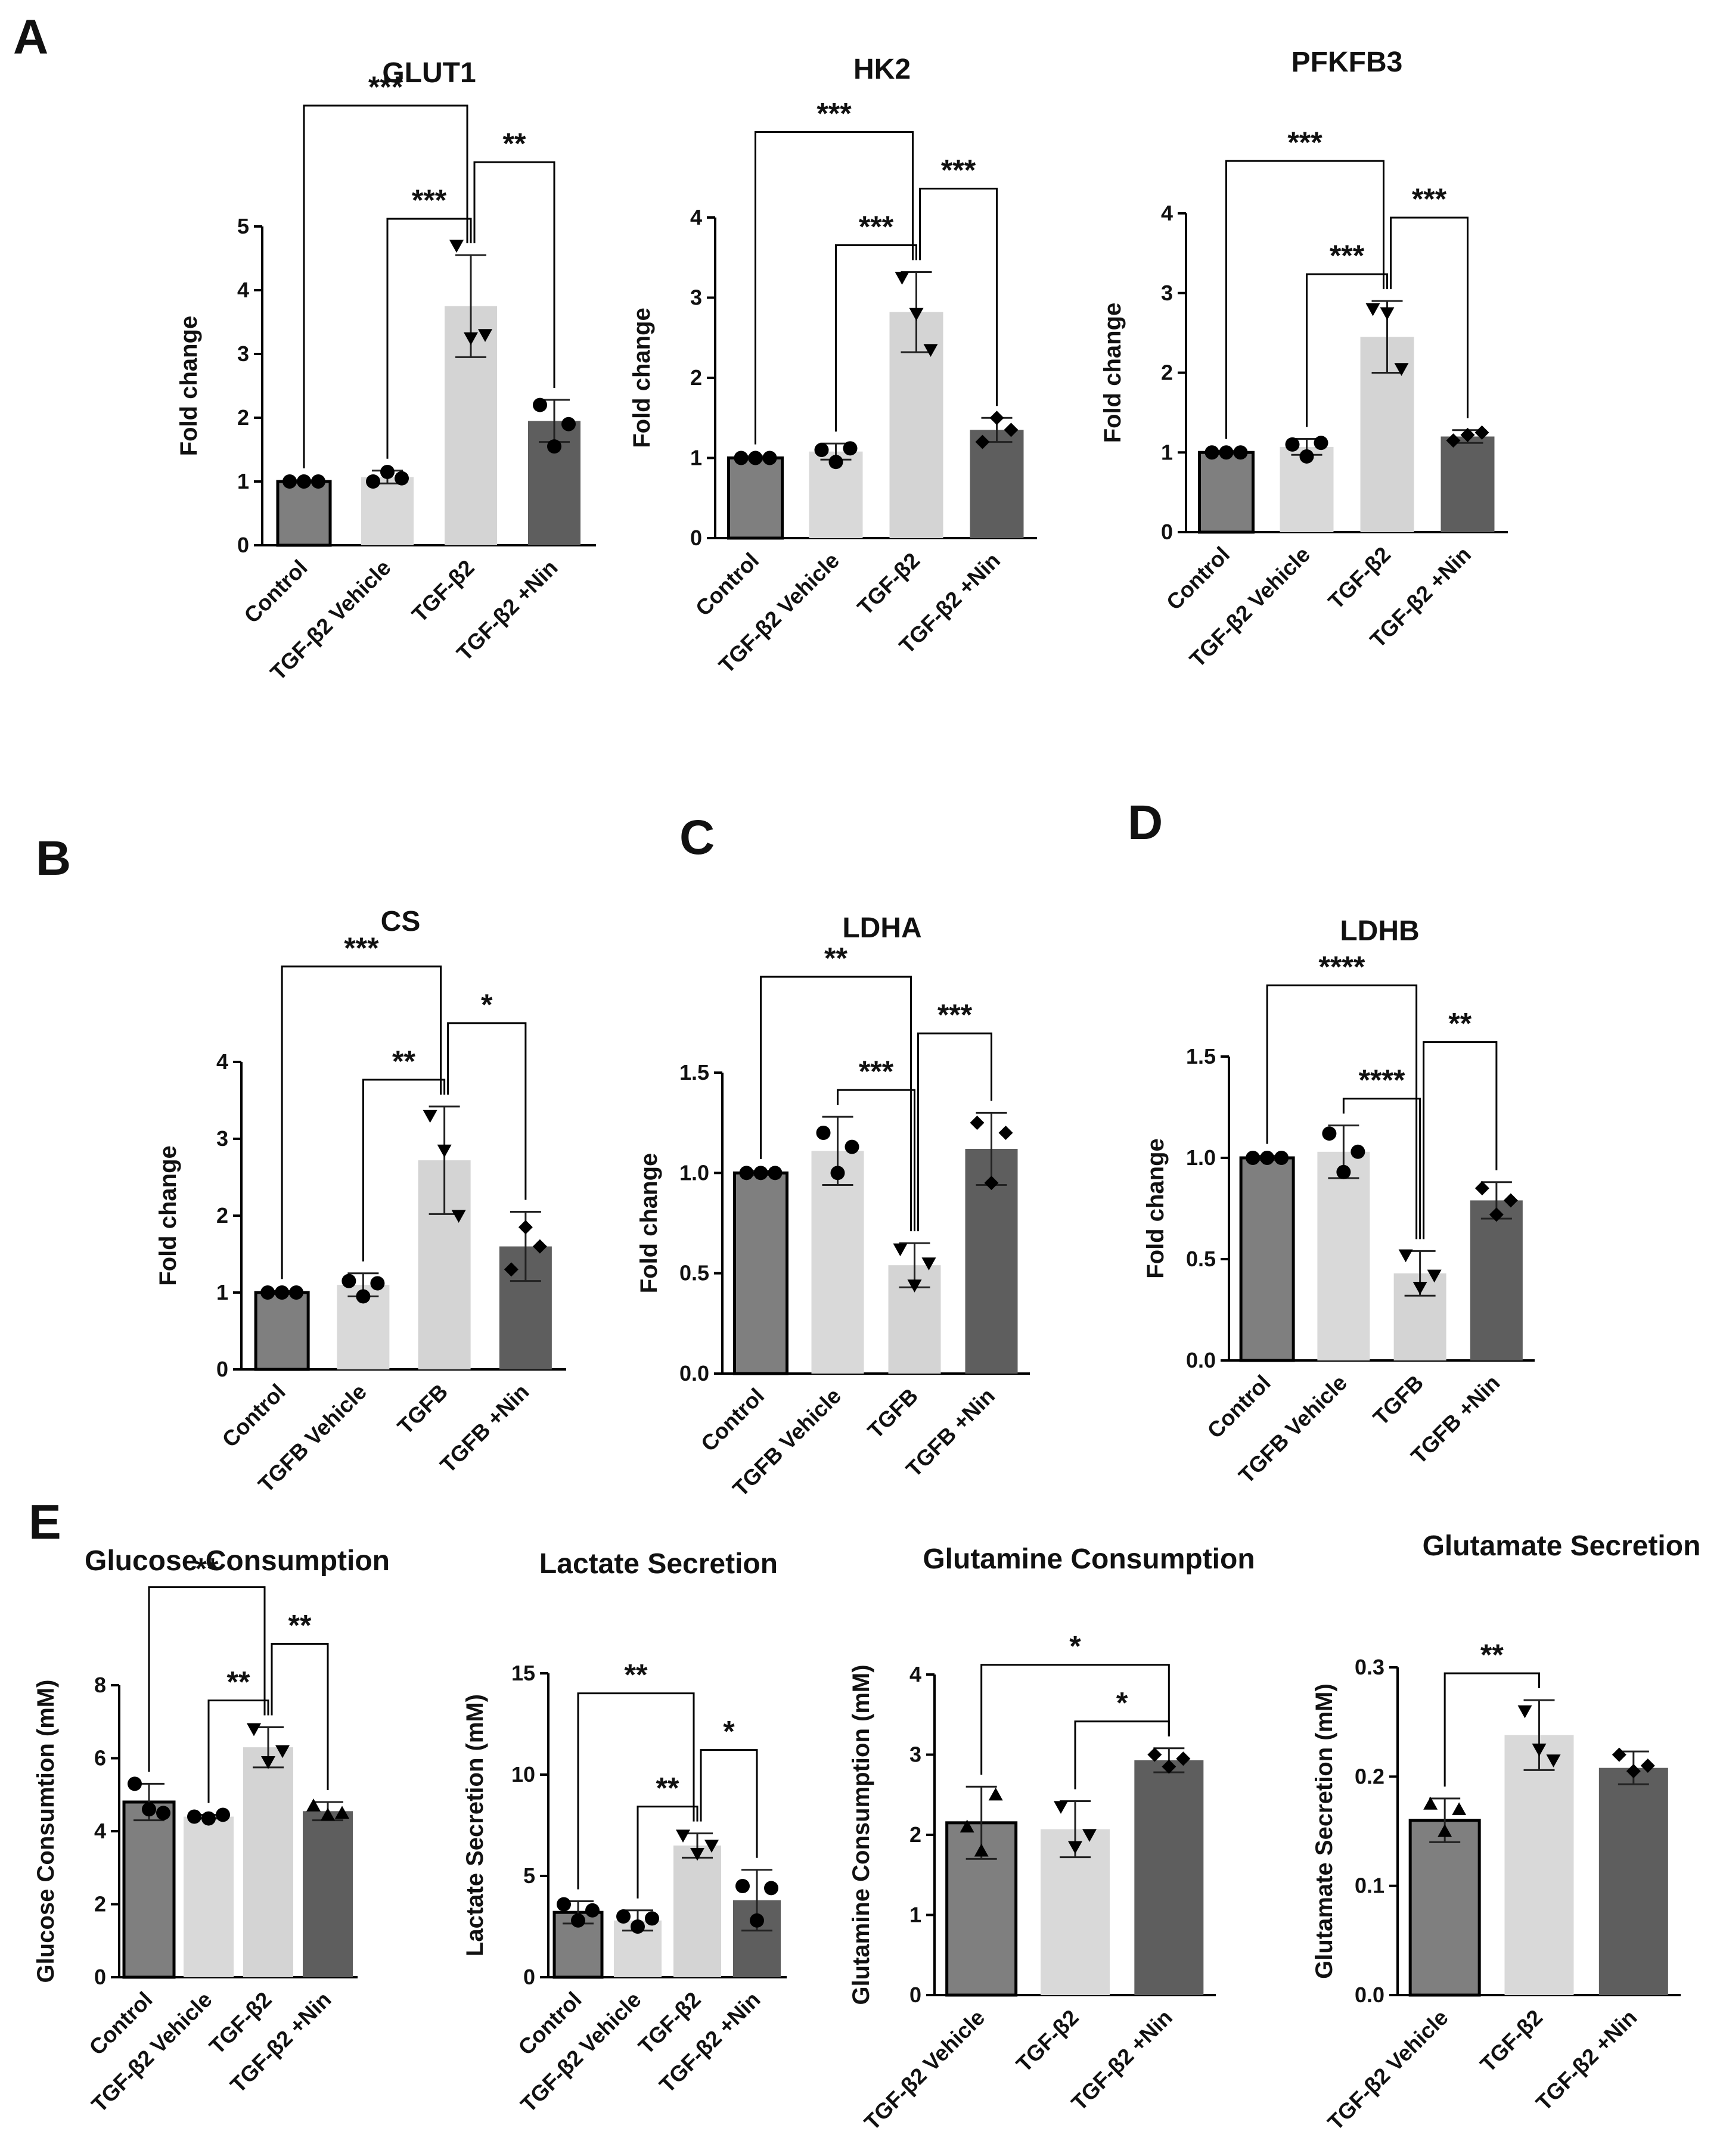 The image size is (1723, 2156). What do you see at coordinates (523, 1774) in the screenshot?
I see `y-tick-label: 10` at bounding box center [523, 1774].